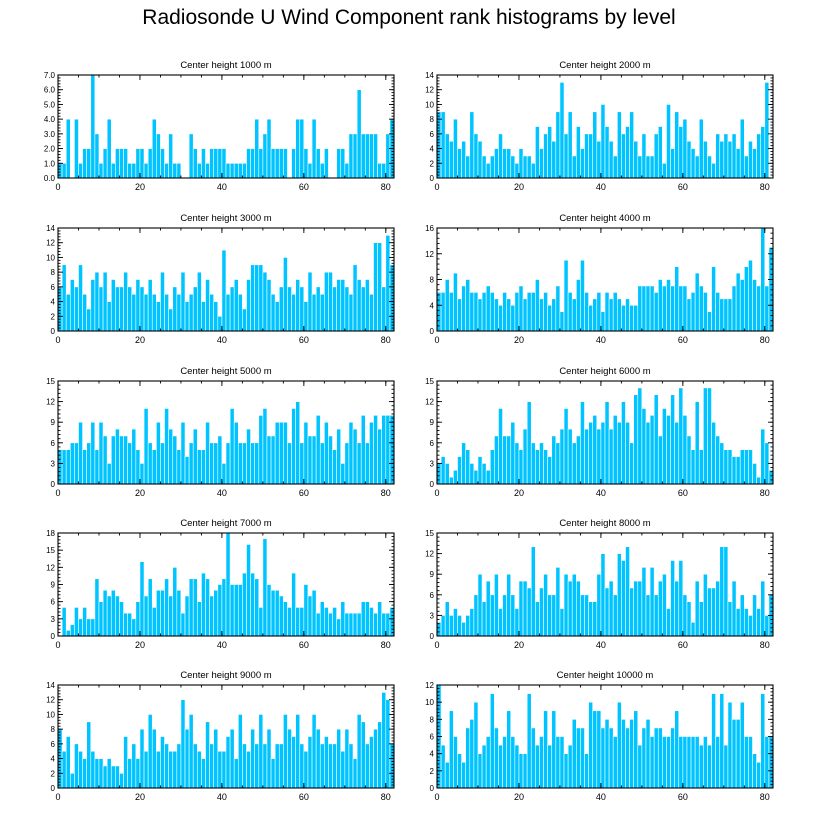  What do you see at coordinates (683, 493) in the screenshot?
I see `x-tick-label: 60` at bounding box center [683, 493].